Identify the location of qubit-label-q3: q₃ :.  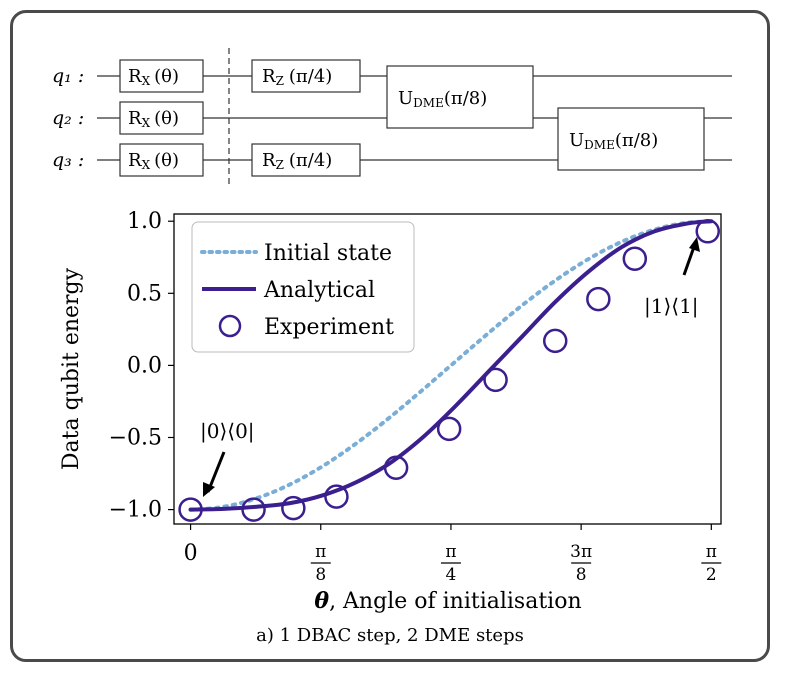
(68, 160).